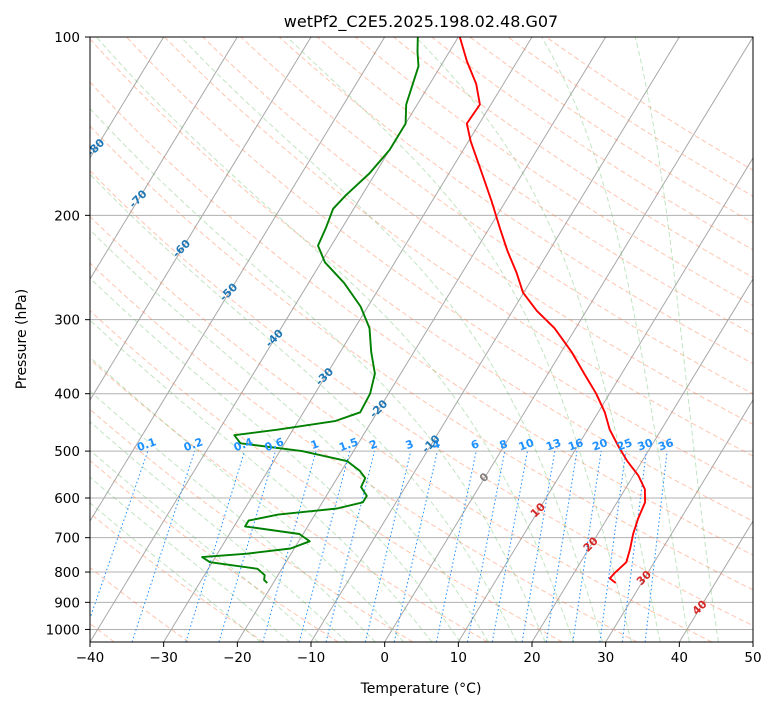 The width and height of the screenshot is (775, 708). Describe the element at coordinates (348, 444) in the screenshot. I see `mixing-ratio-label: 1.5` at that location.